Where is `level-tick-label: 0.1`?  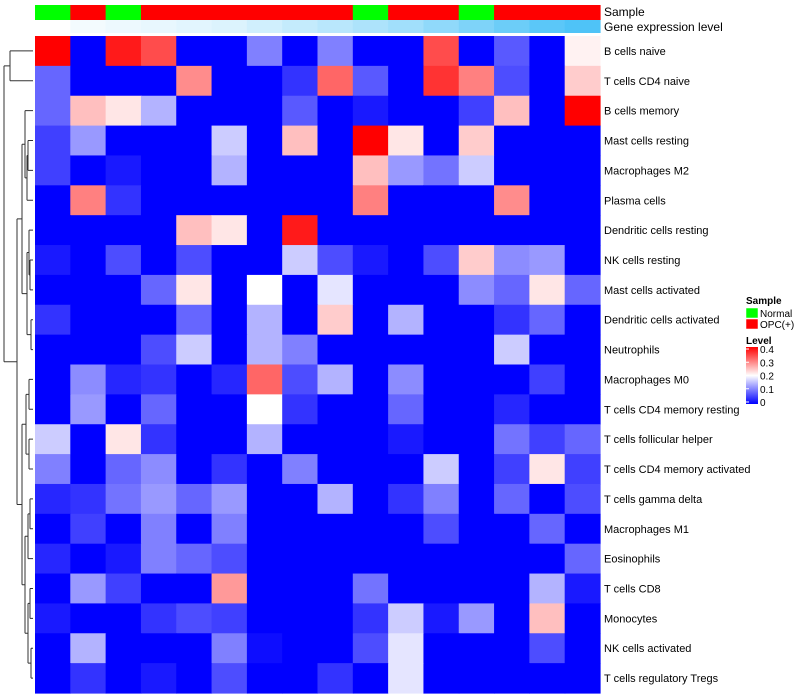
level-tick-label: 0.1 is located at coordinates (767, 390).